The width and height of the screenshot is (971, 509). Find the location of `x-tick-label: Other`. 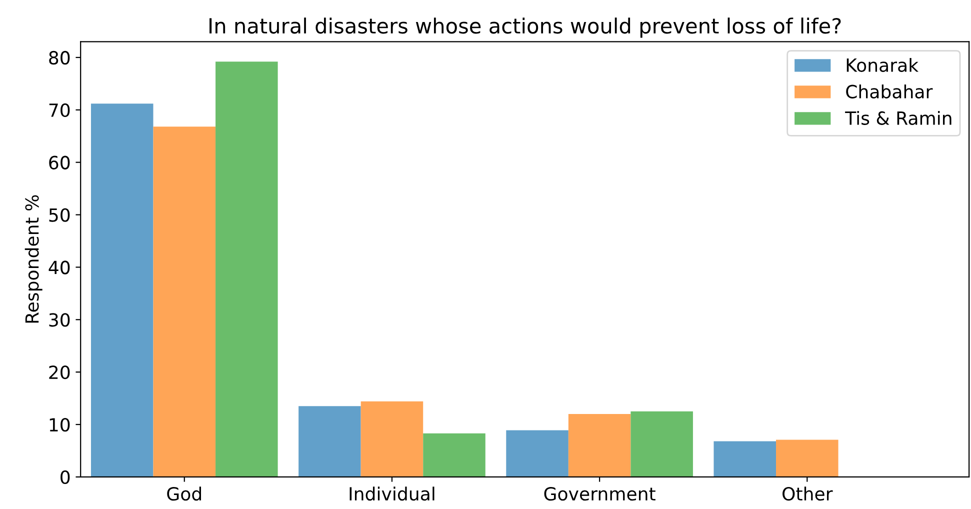

x-tick-label: Other is located at coordinates (807, 493).